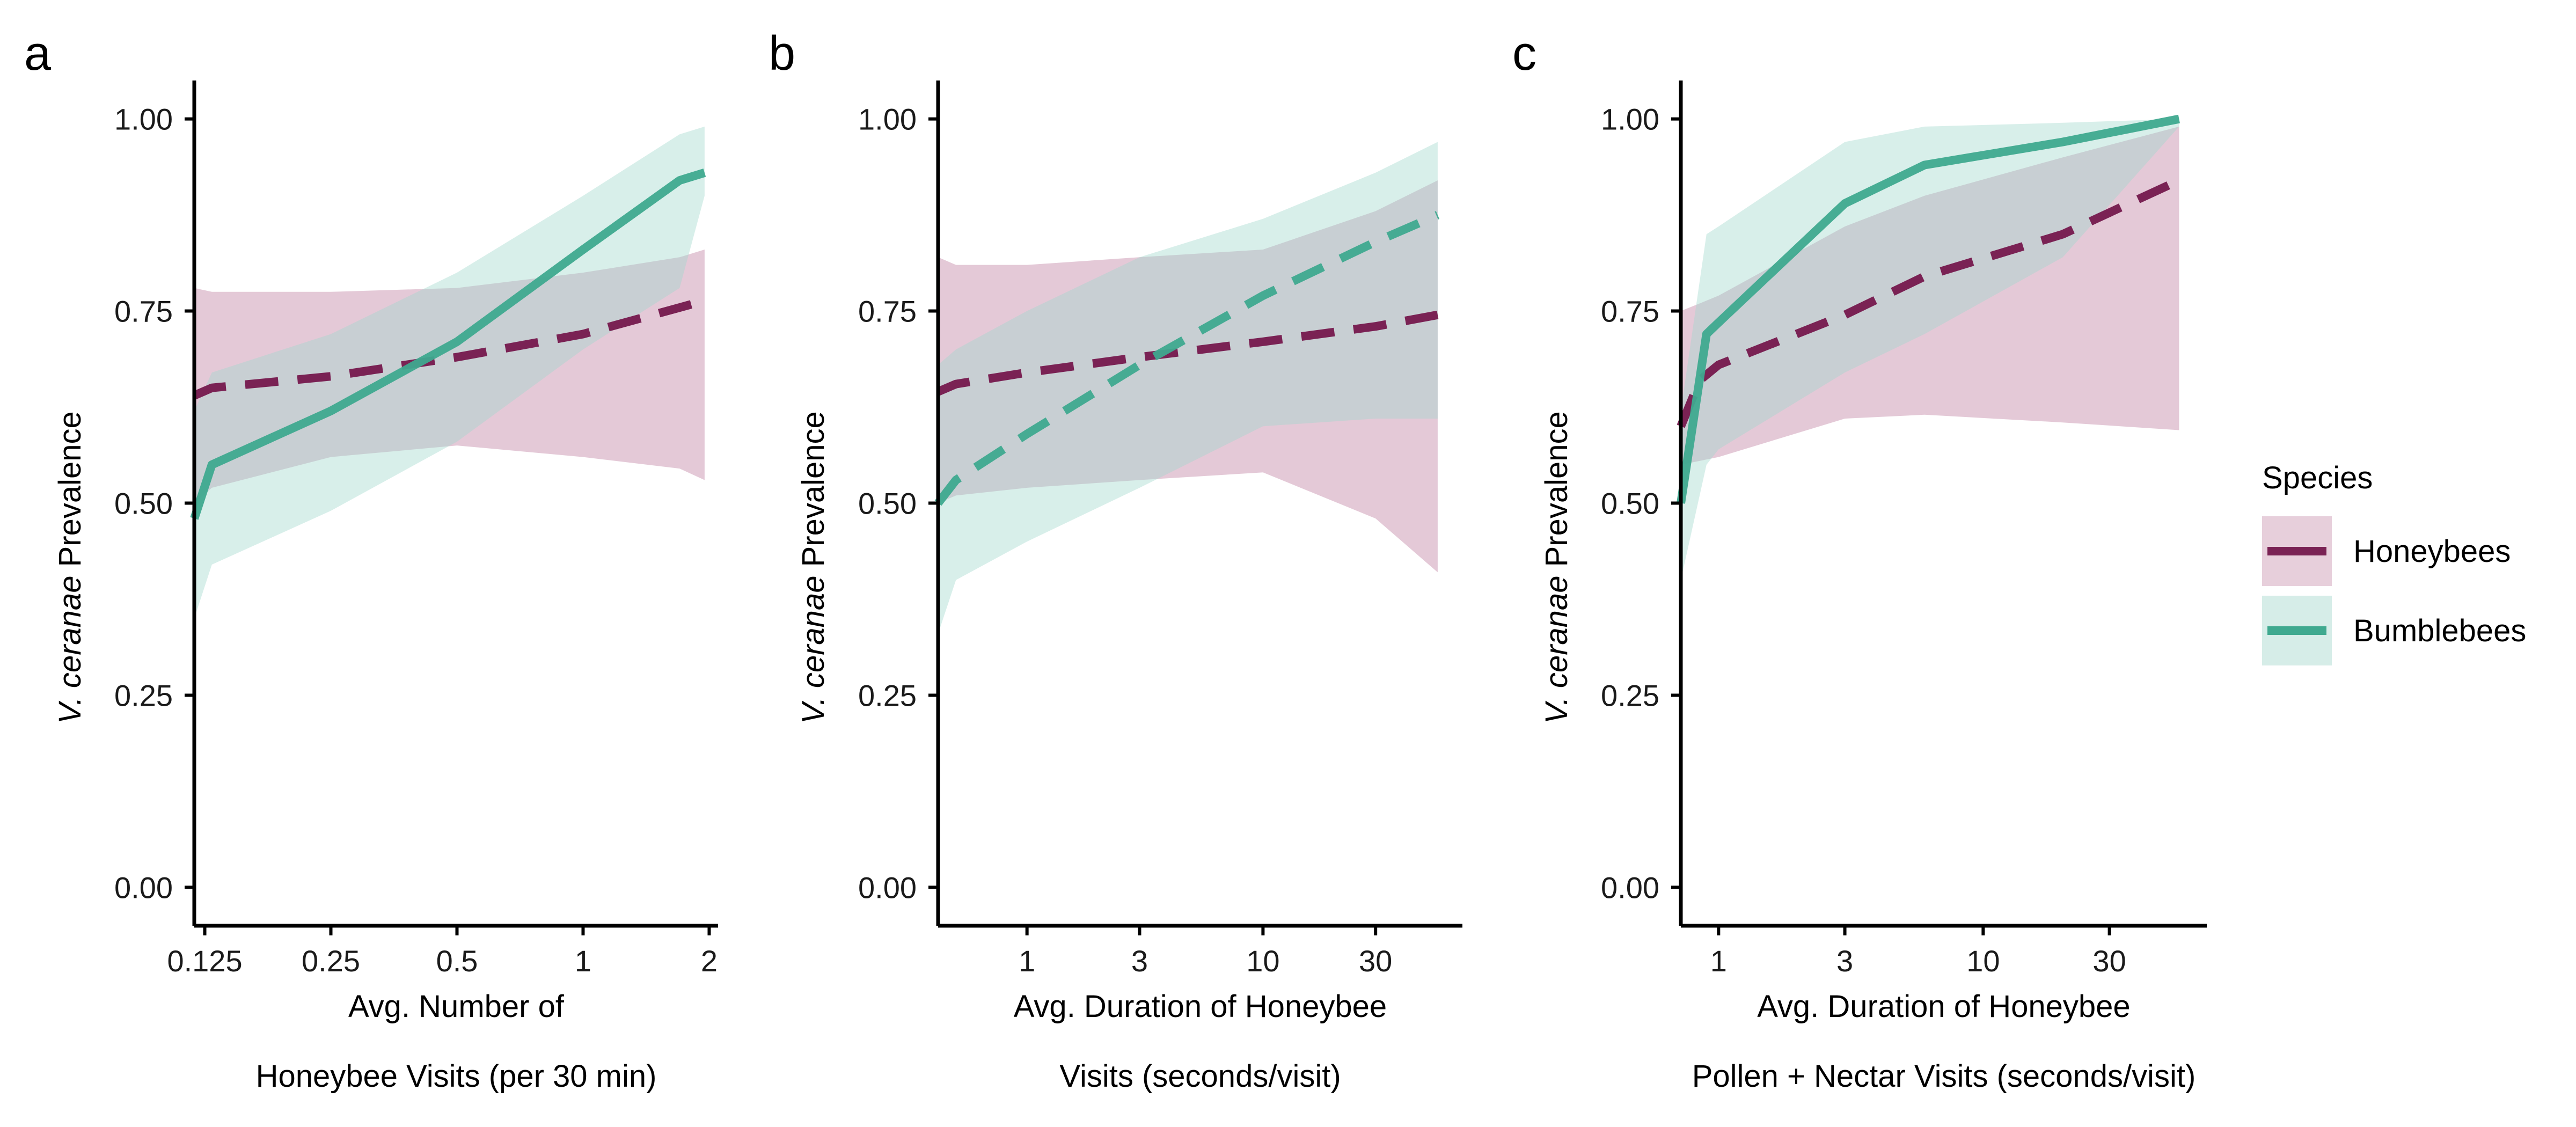  Describe the element at coordinates (1187, 353) in the screenshot. I see `line-honeybees-b` at that location.